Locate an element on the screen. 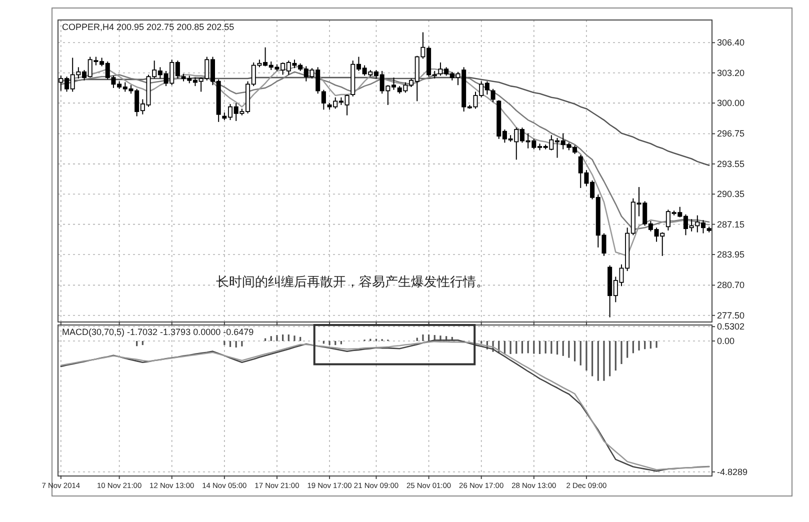  y-tick-label: 287.15 is located at coordinates (731, 224).